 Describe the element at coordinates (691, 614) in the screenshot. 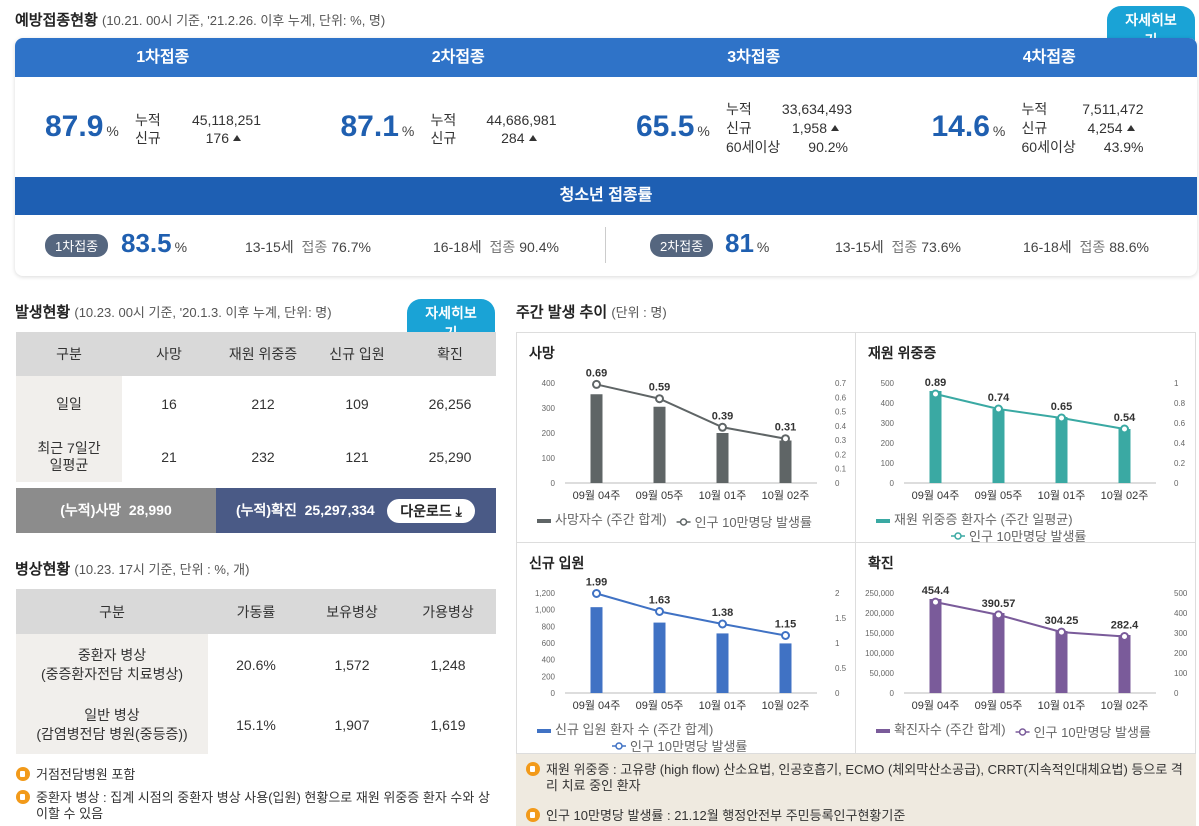

I see `rate-line` at that location.